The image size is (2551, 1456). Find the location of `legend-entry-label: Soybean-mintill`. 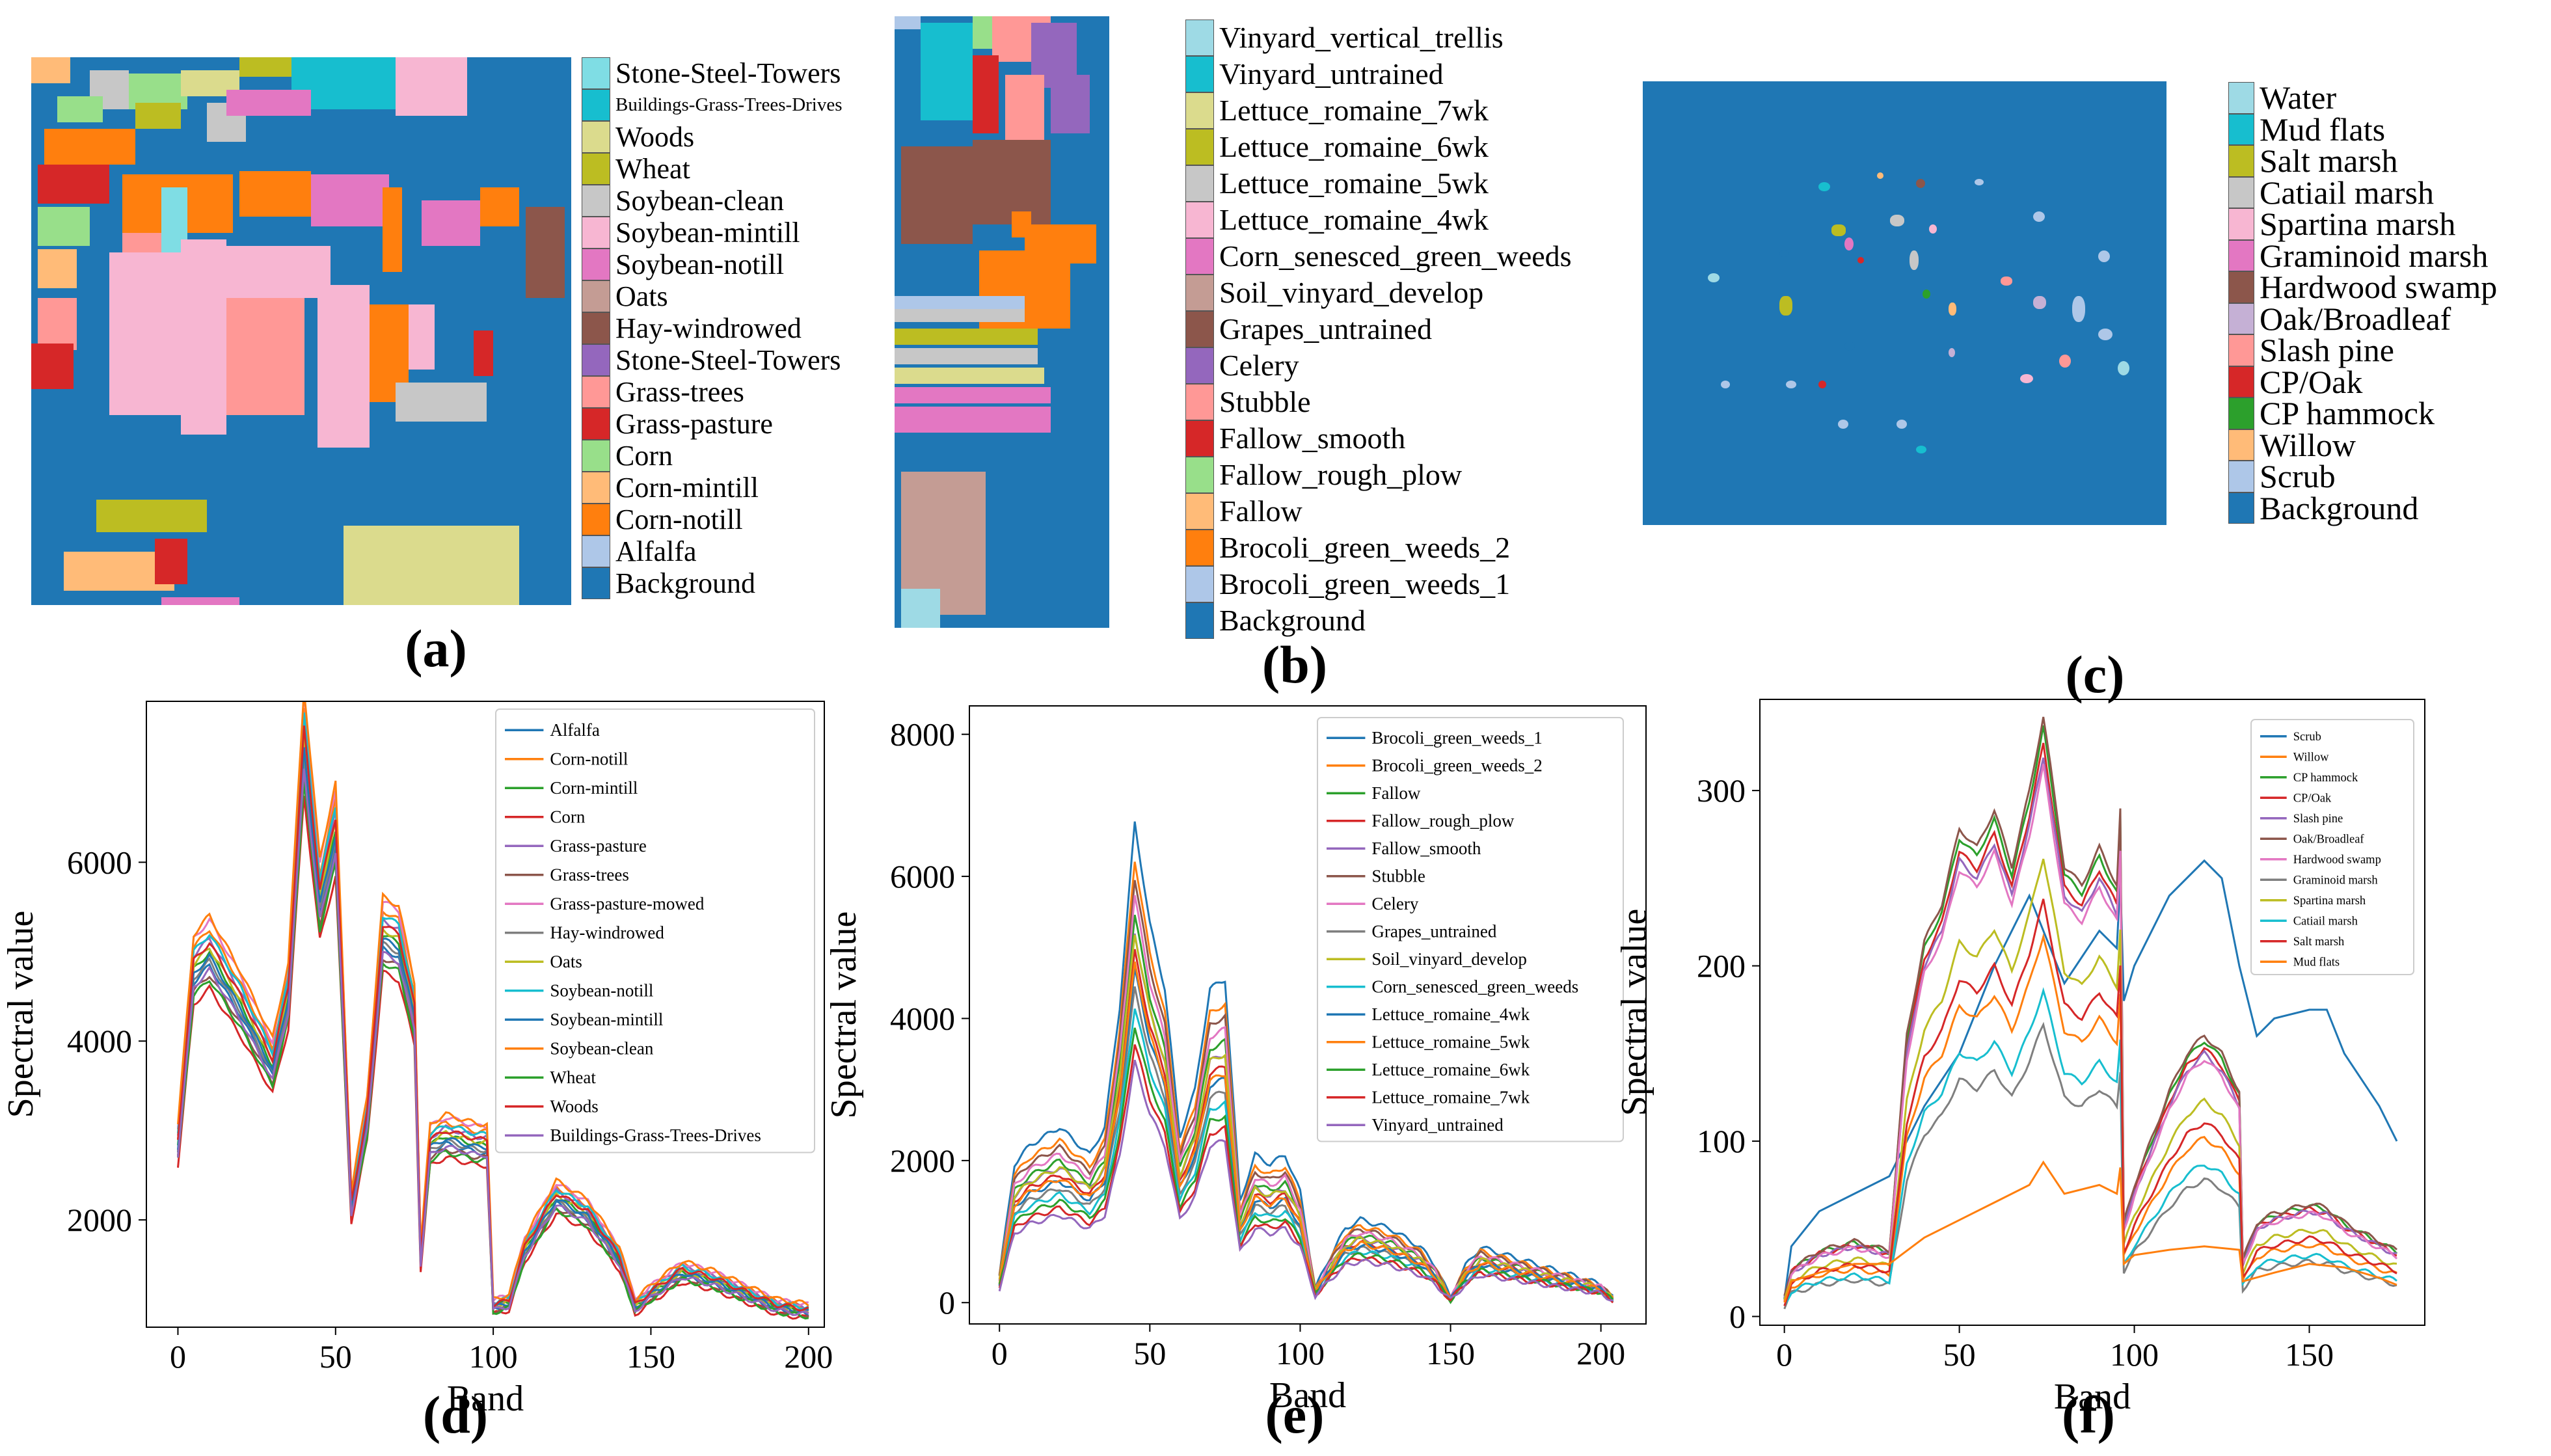

legend-entry-label: Soybean-mintill is located at coordinates (607, 1019).